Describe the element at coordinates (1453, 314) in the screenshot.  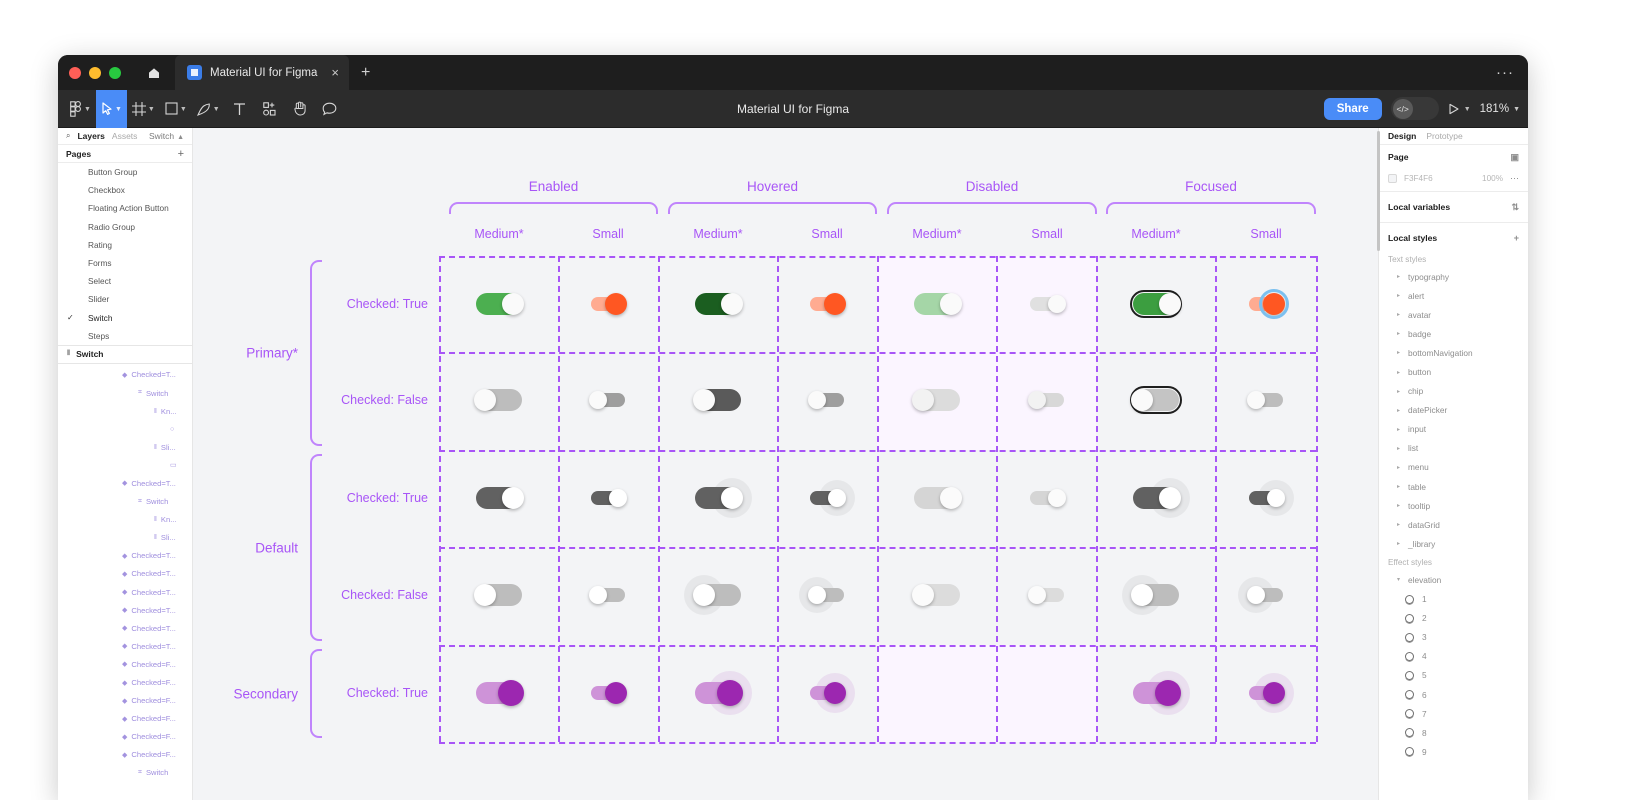
I see `text-style-avatar: ▸ avatar` at that location.